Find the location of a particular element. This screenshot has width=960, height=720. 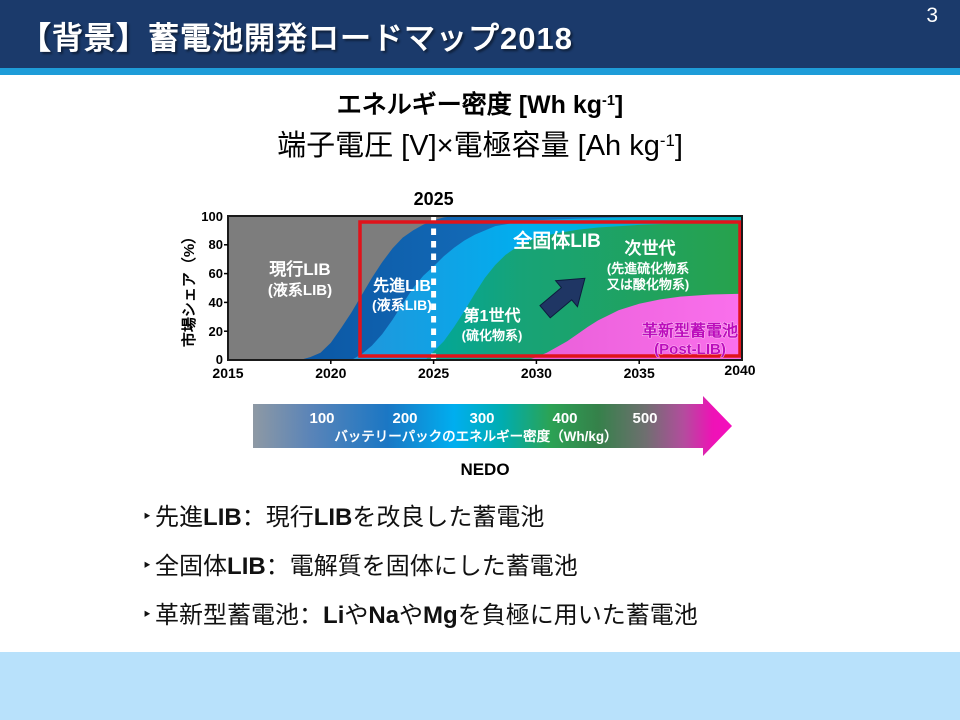

x-tick-2020: 2020 is located at coordinates (330, 373).